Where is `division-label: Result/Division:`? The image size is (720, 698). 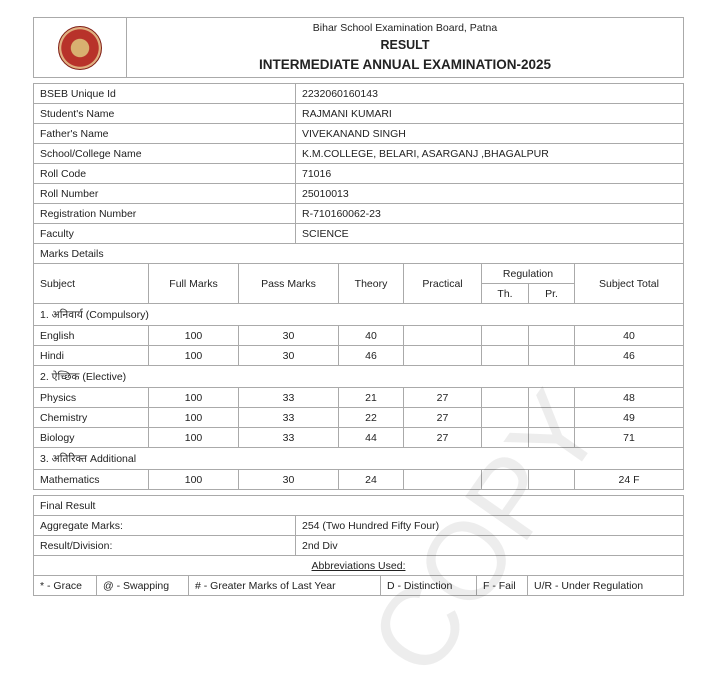 division-label: Result/Division: is located at coordinates (164, 545).